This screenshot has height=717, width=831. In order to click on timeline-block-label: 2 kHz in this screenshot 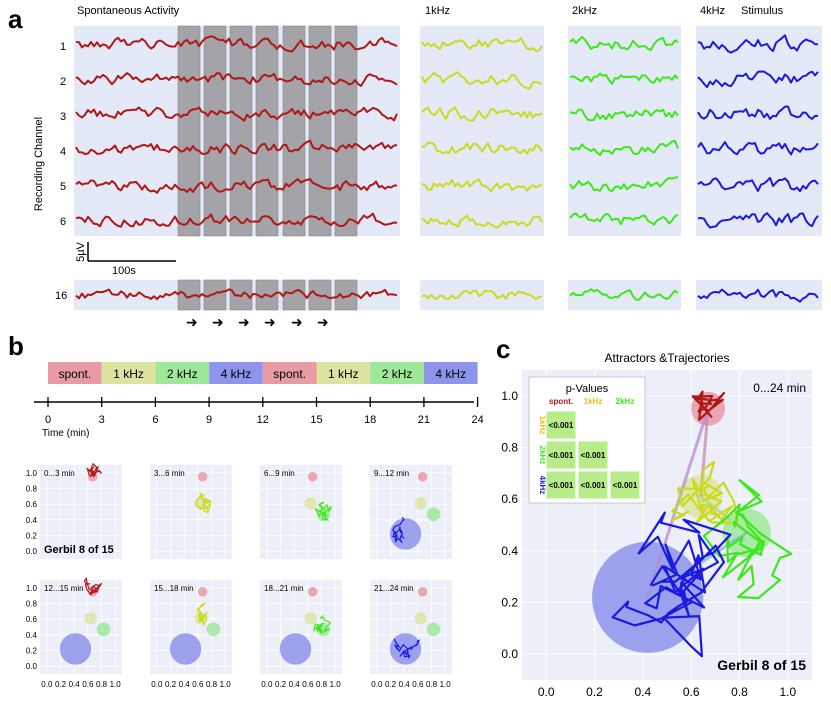, I will do `click(182, 374)`.